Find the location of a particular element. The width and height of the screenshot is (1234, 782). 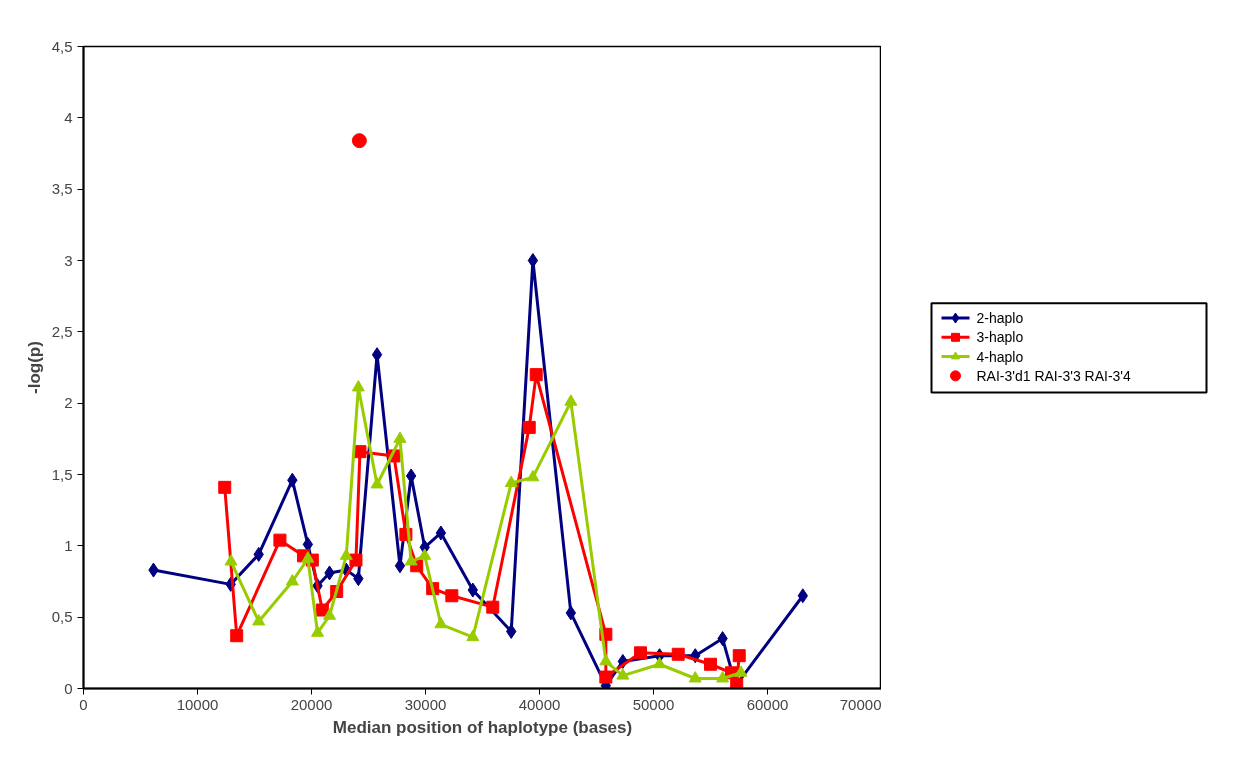

y-tick-label: 1 is located at coordinates (68, 545).